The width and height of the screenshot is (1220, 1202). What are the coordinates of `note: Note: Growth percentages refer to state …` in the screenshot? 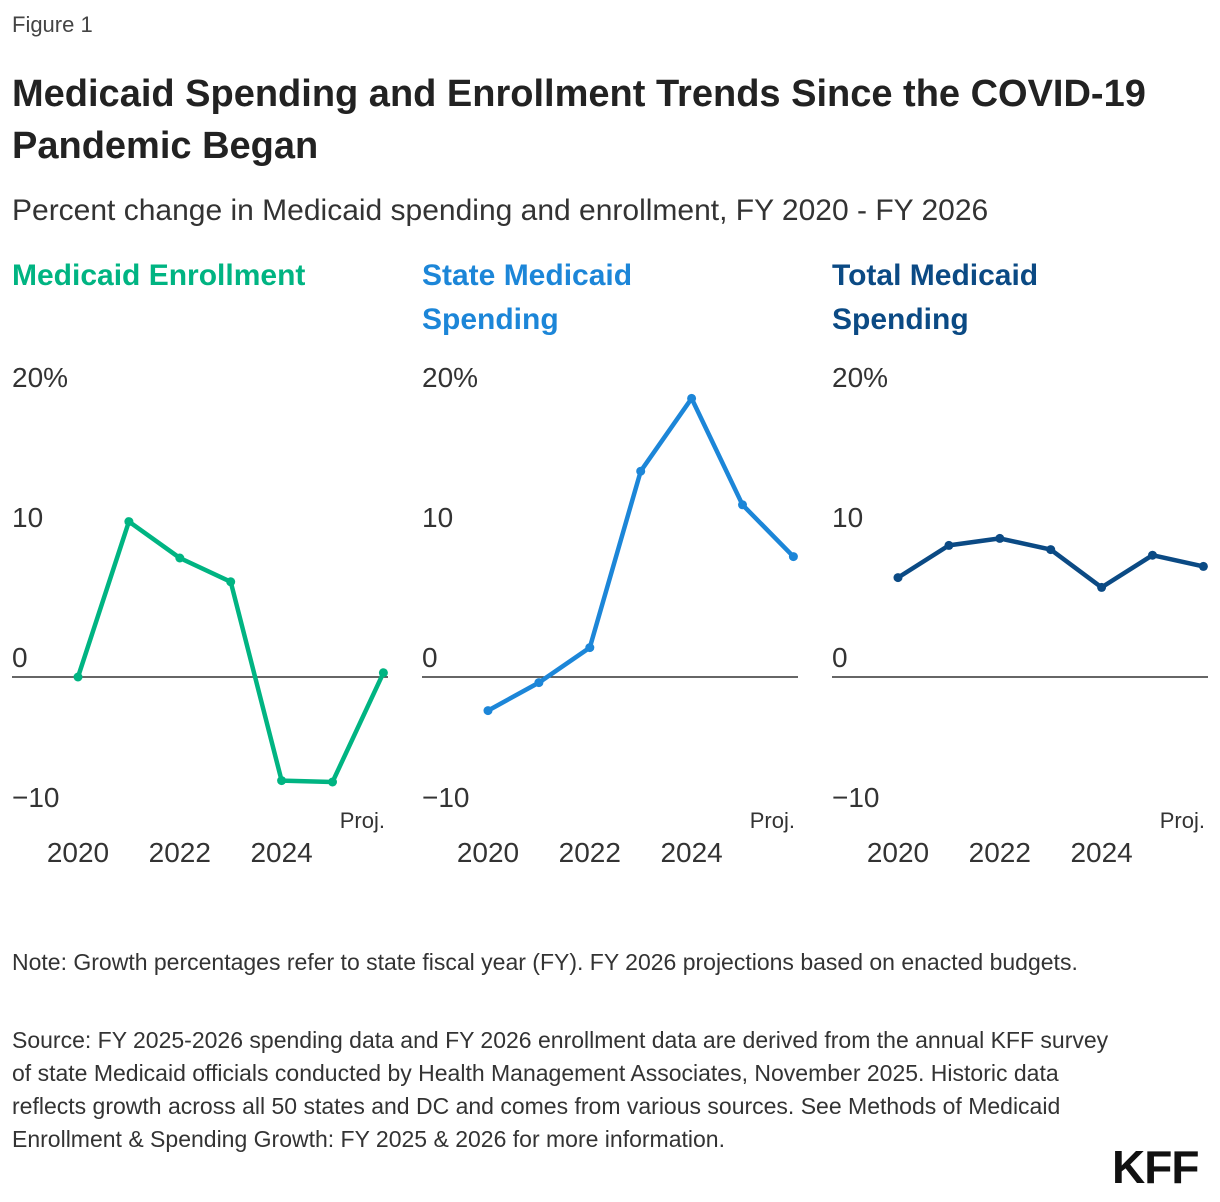 It's located at (545, 962).